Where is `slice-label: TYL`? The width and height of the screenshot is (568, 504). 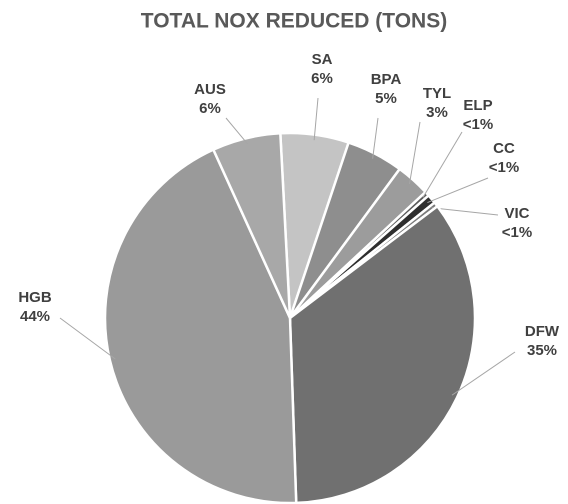
slice-label: TYL is located at coordinates (437, 93).